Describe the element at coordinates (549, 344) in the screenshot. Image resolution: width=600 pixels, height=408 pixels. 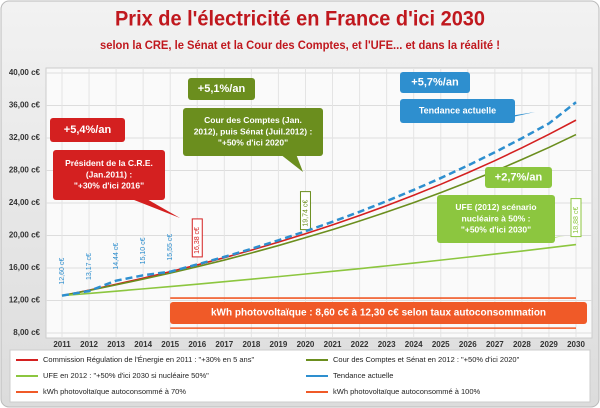
I see `x-tick-label: 2029` at that location.